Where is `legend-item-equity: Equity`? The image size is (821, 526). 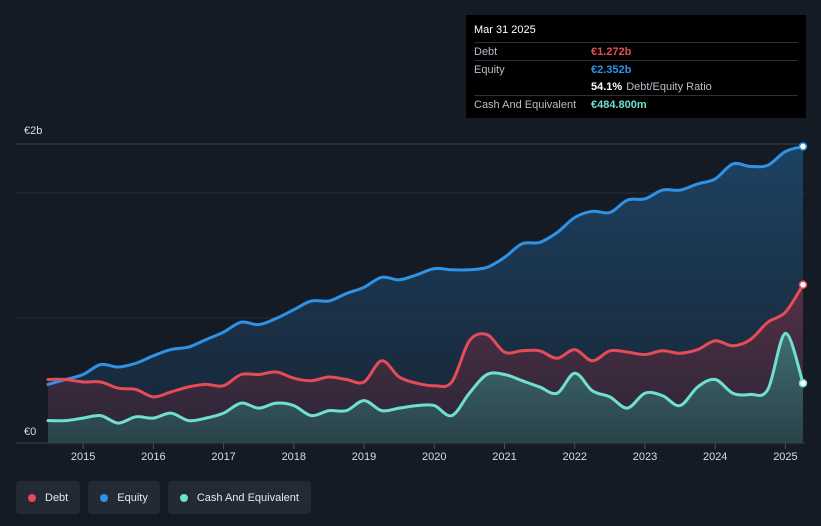
legend-item-equity: Equity is located at coordinates (124, 497).